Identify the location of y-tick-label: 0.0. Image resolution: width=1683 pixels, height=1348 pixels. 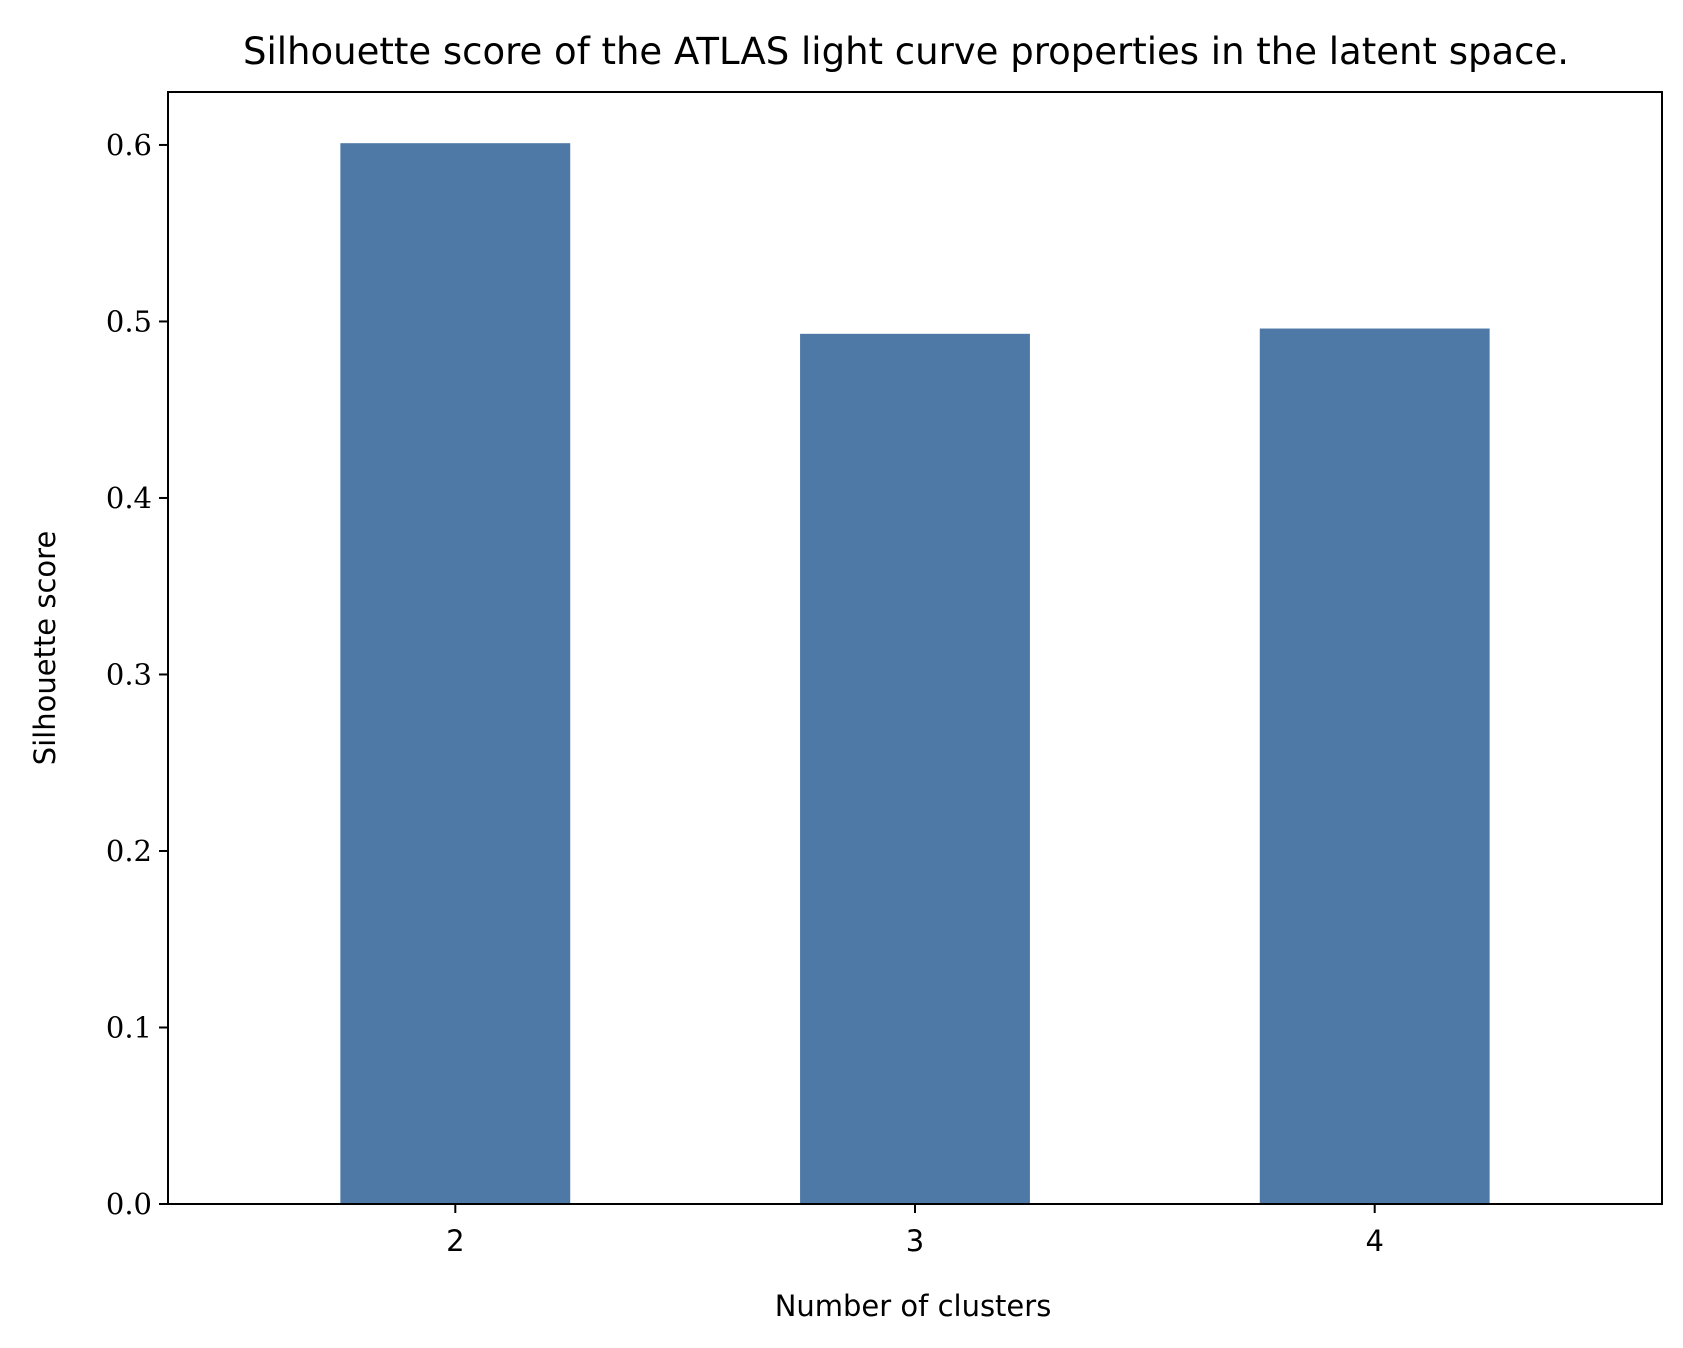
(129, 1204).